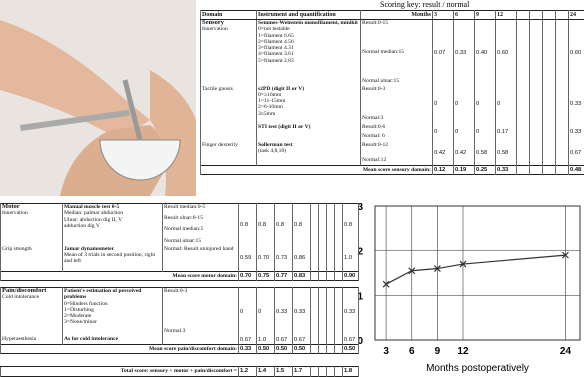 This screenshot has height=377, width=584. I want to click on value-cell: 0.19, so click(464, 170).